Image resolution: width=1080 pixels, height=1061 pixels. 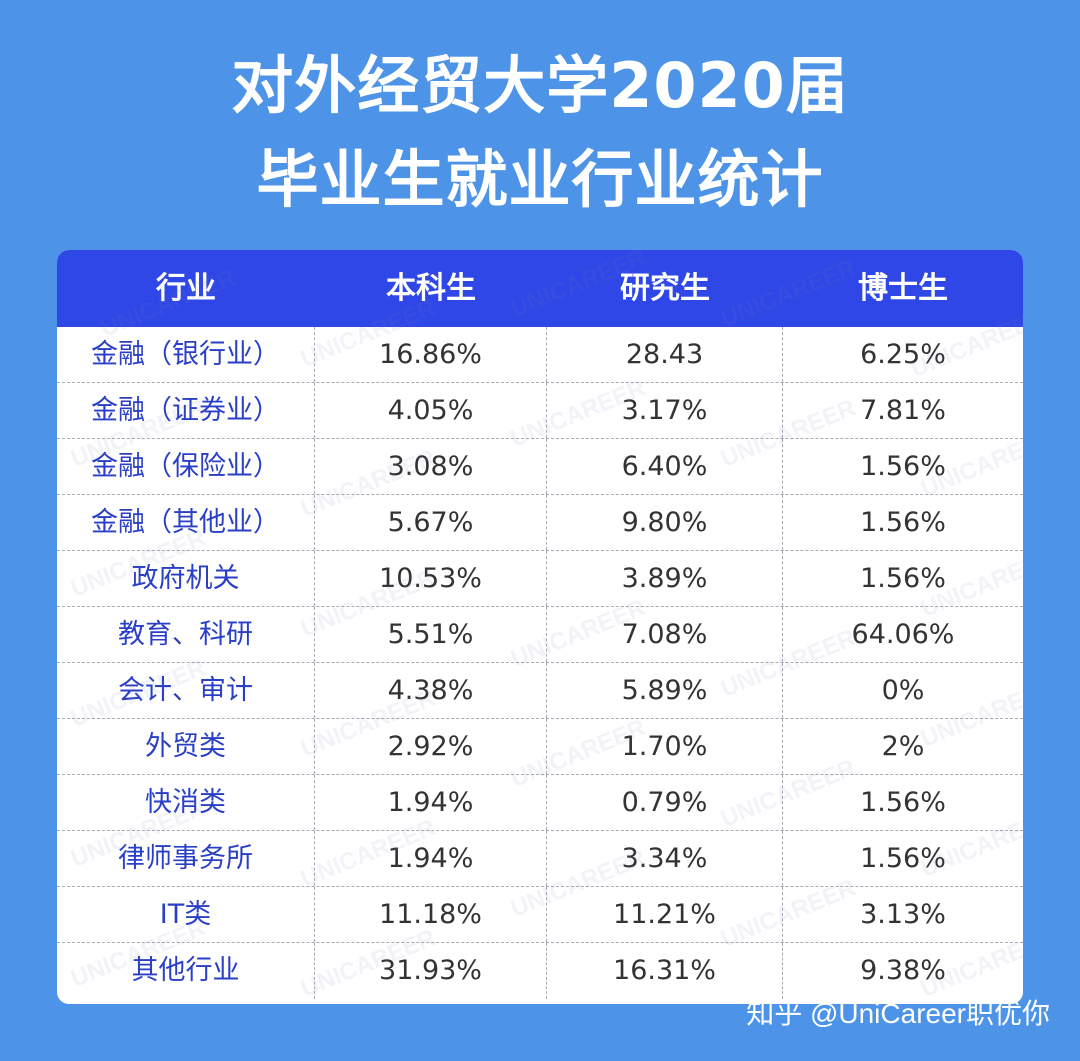 What do you see at coordinates (186, 914) in the screenshot?
I see `industry-cell: IT类` at bounding box center [186, 914].